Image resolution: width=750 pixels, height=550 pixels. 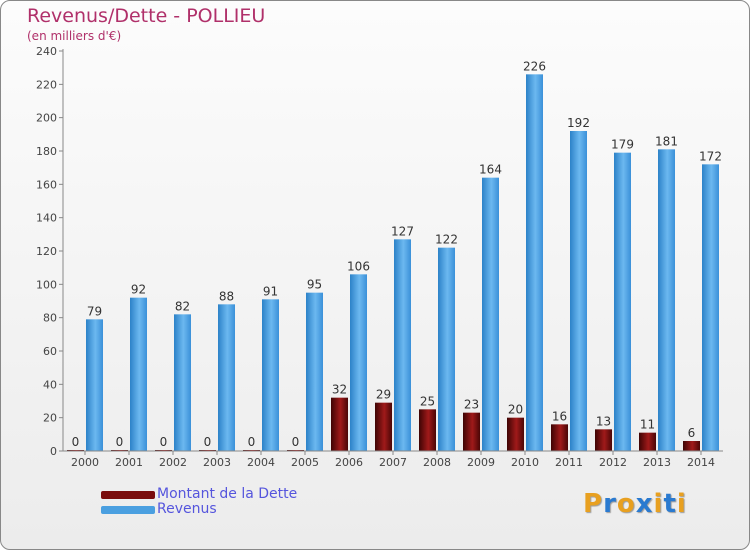 What do you see at coordinates (603, 421) in the screenshot?
I see `data-label-debt: 13` at bounding box center [603, 421].